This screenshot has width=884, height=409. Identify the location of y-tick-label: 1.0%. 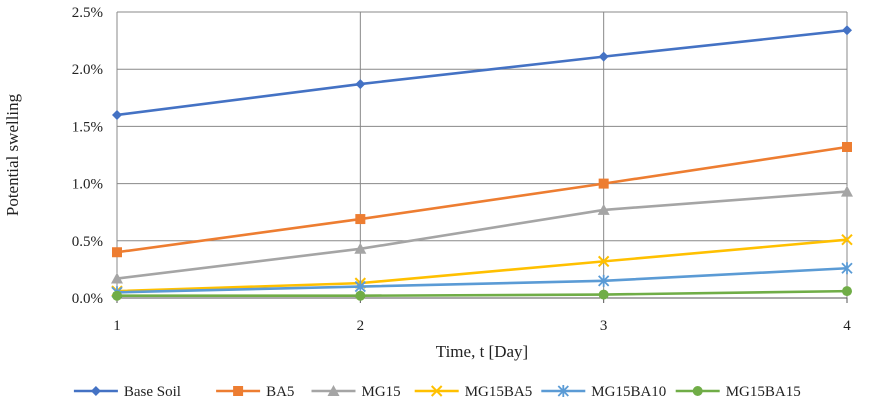
(87, 185).